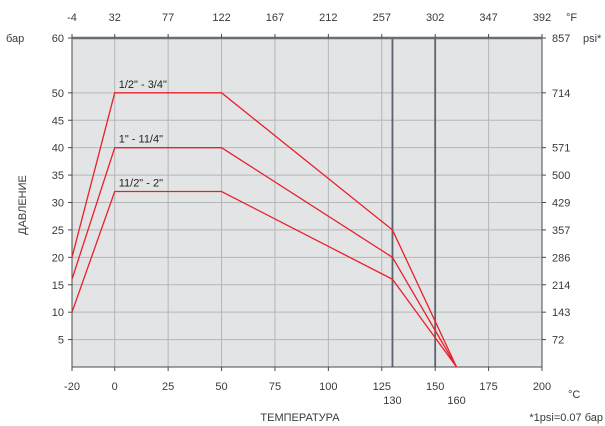 The width and height of the screenshot is (605, 426). I want to click on series-labels: 1/2" - 3/4" 1" - 11/4" 11/2" - 2", so click(143, 134).